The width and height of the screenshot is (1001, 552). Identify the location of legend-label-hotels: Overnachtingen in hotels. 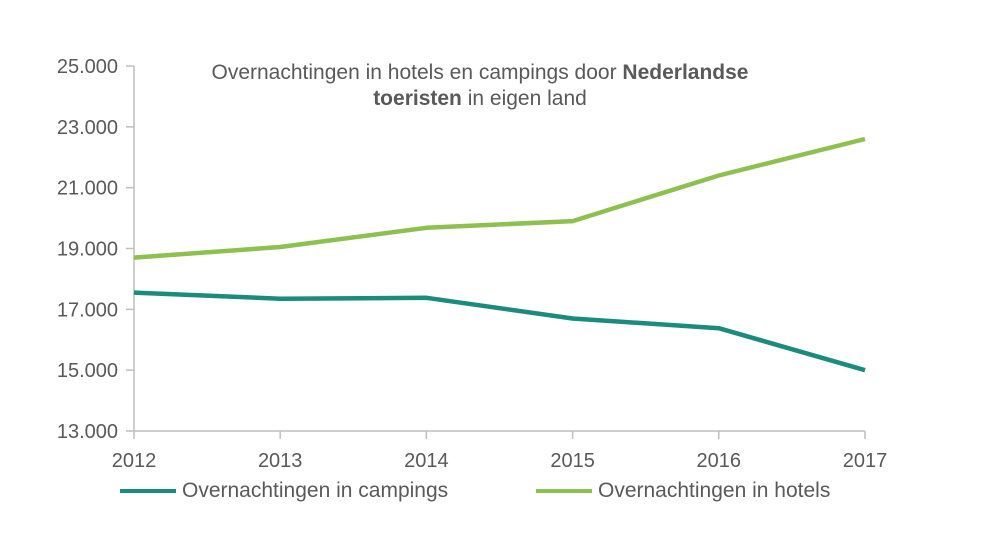
(714, 490).